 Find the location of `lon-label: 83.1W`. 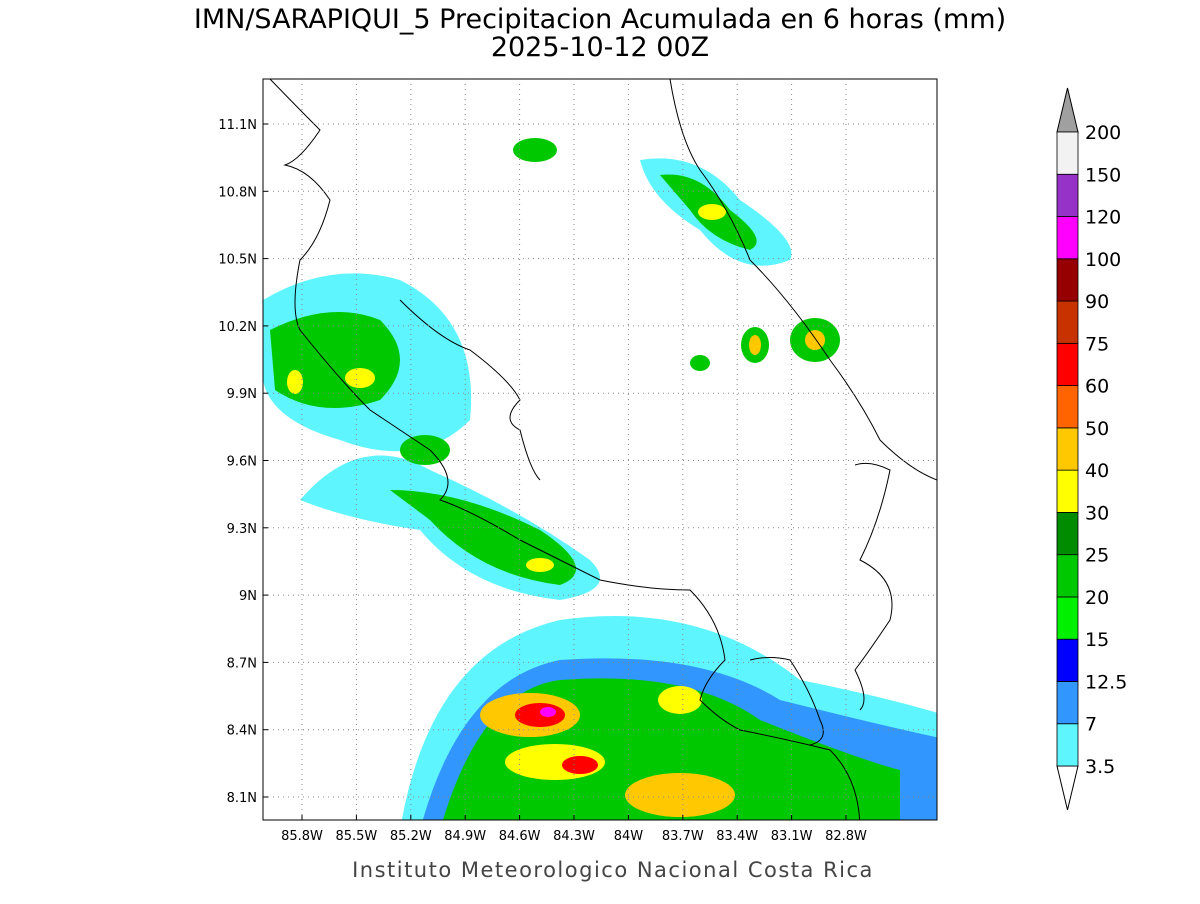

lon-label: 83.1W is located at coordinates (792, 836).